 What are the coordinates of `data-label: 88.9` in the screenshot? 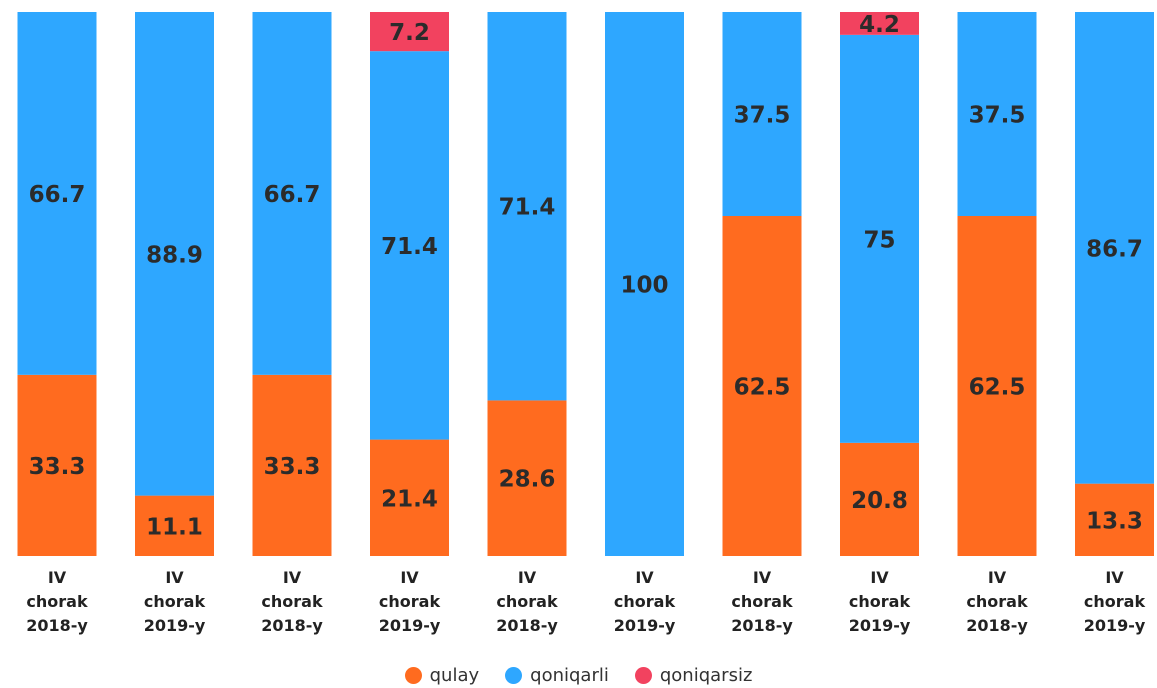 It's located at (174, 255).